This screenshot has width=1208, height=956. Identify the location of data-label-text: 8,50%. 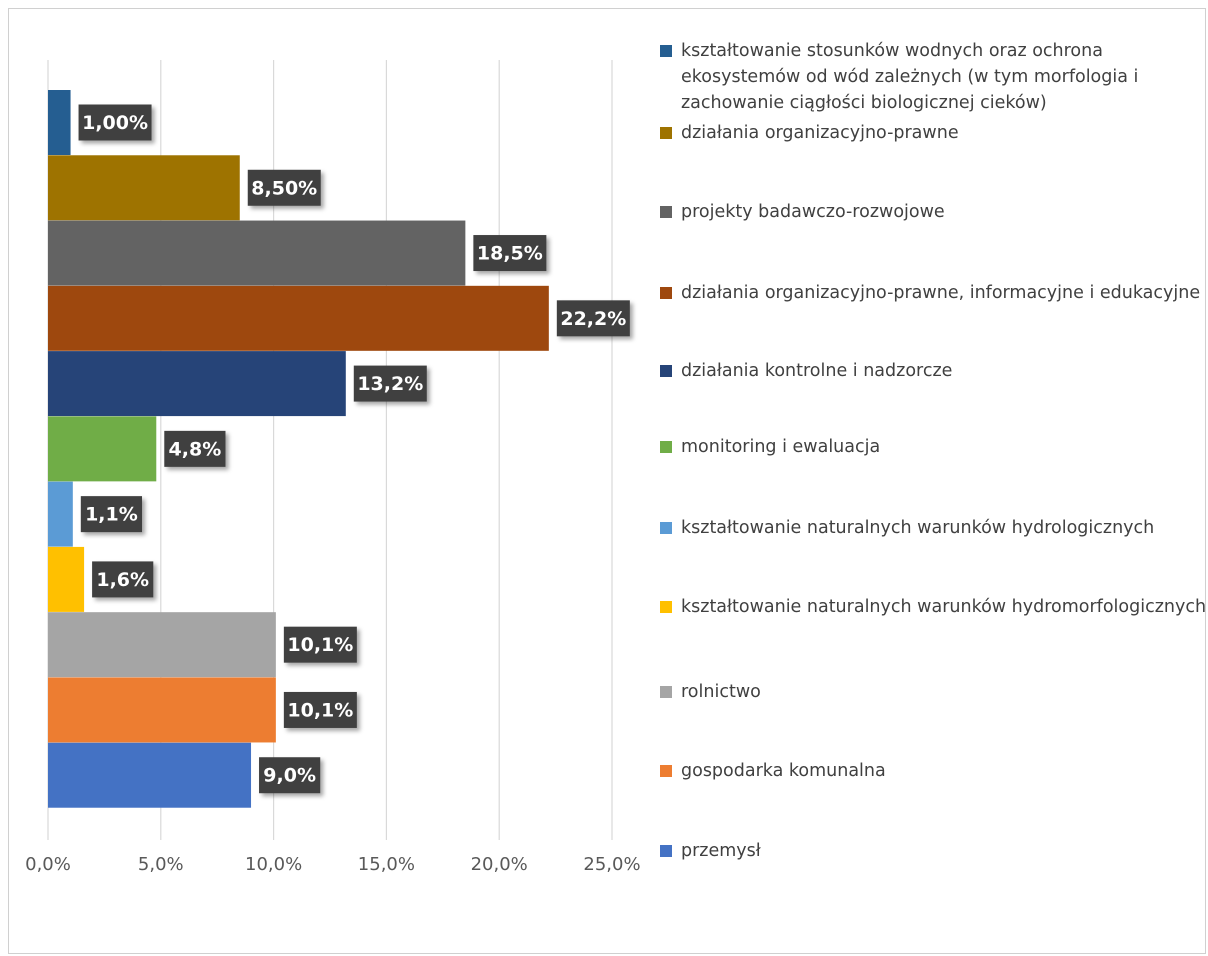
(284, 188).